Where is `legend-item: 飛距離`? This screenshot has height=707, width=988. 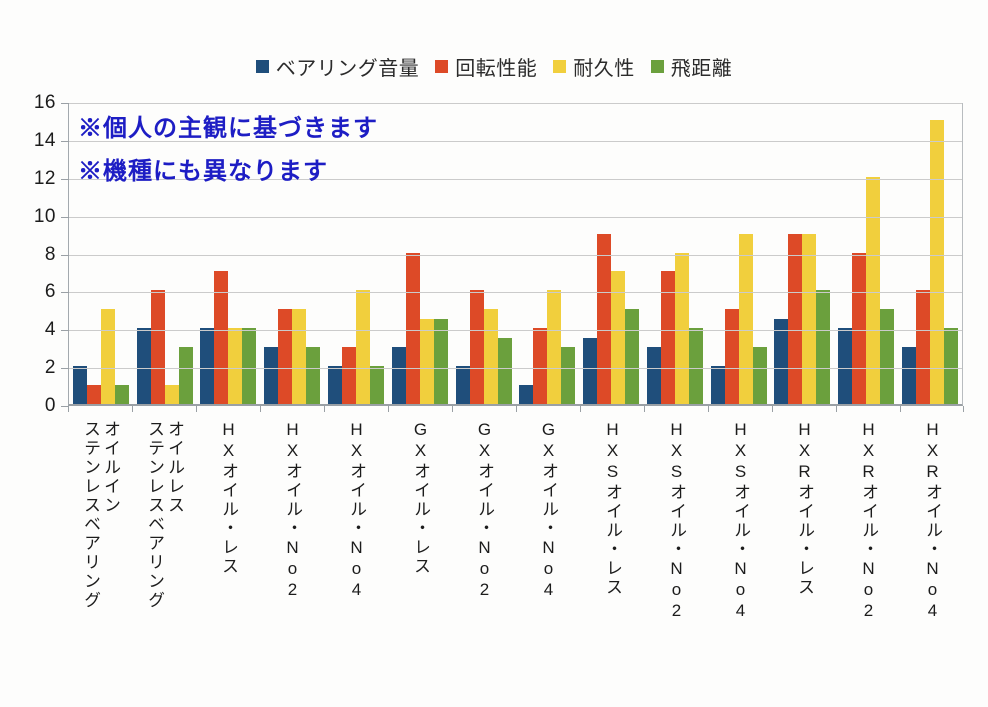
legend-item: 飛距離 is located at coordinates (691, 66).